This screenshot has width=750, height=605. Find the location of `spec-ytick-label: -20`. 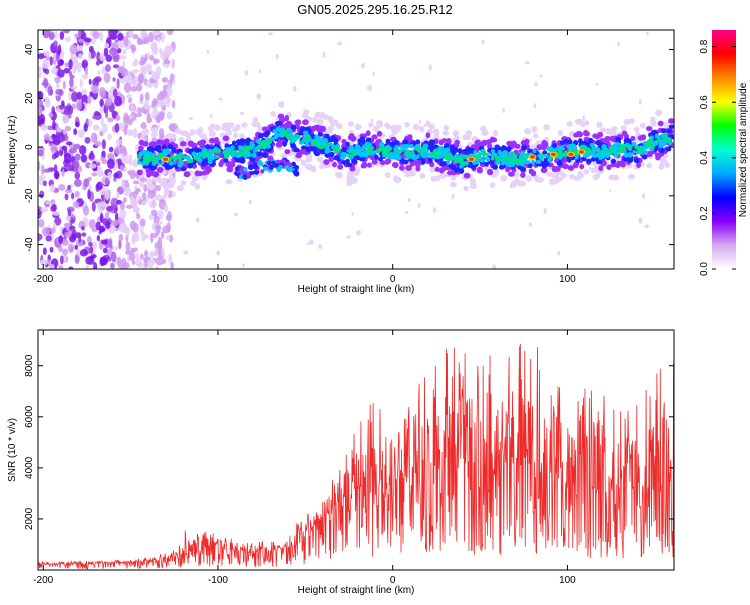

spec-ytick-label: -20 is located at coordinates (29, 195).